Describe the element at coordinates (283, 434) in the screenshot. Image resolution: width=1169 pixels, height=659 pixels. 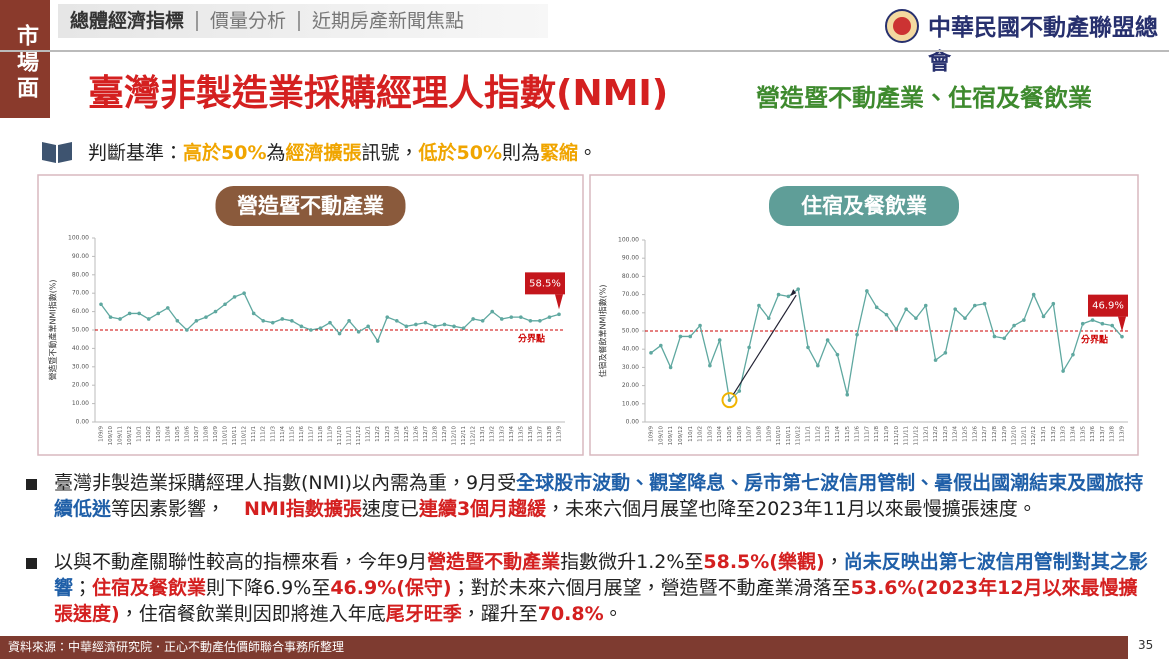
I see `x-tick-label: 111/4` at that location.